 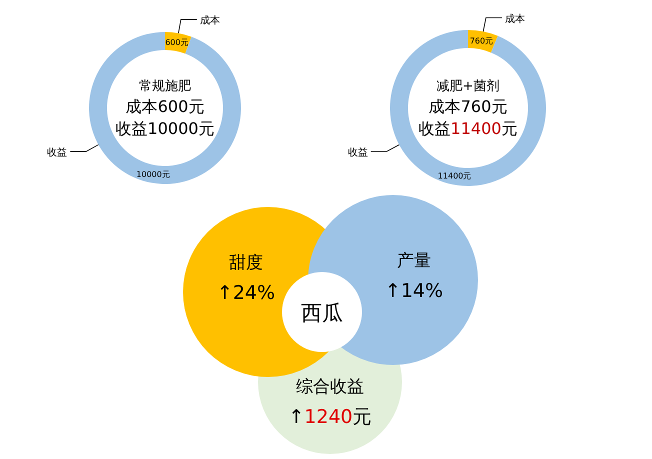 What do you see at coordinates (455, 176) in the screenshot?
I see `data-label: 11400元` at bounding box center [455, 176].